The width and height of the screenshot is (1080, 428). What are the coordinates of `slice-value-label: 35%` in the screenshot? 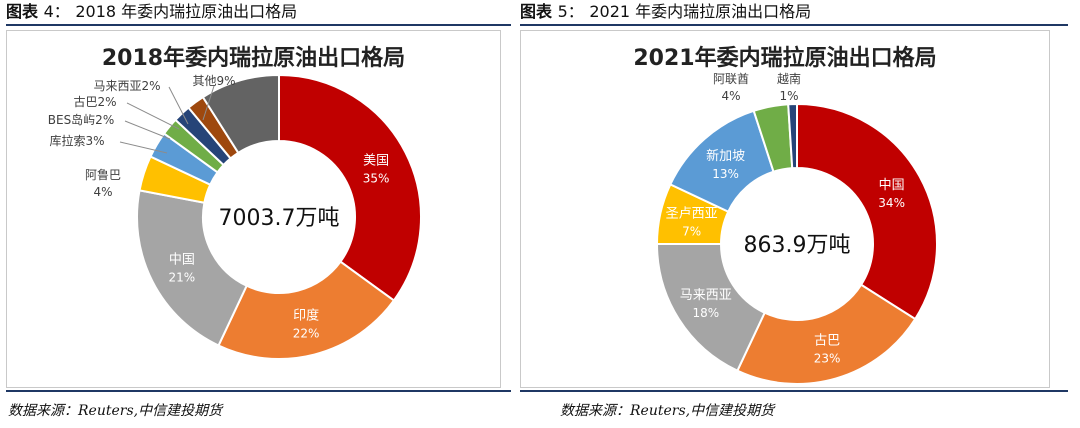 It's located at (376, 179).